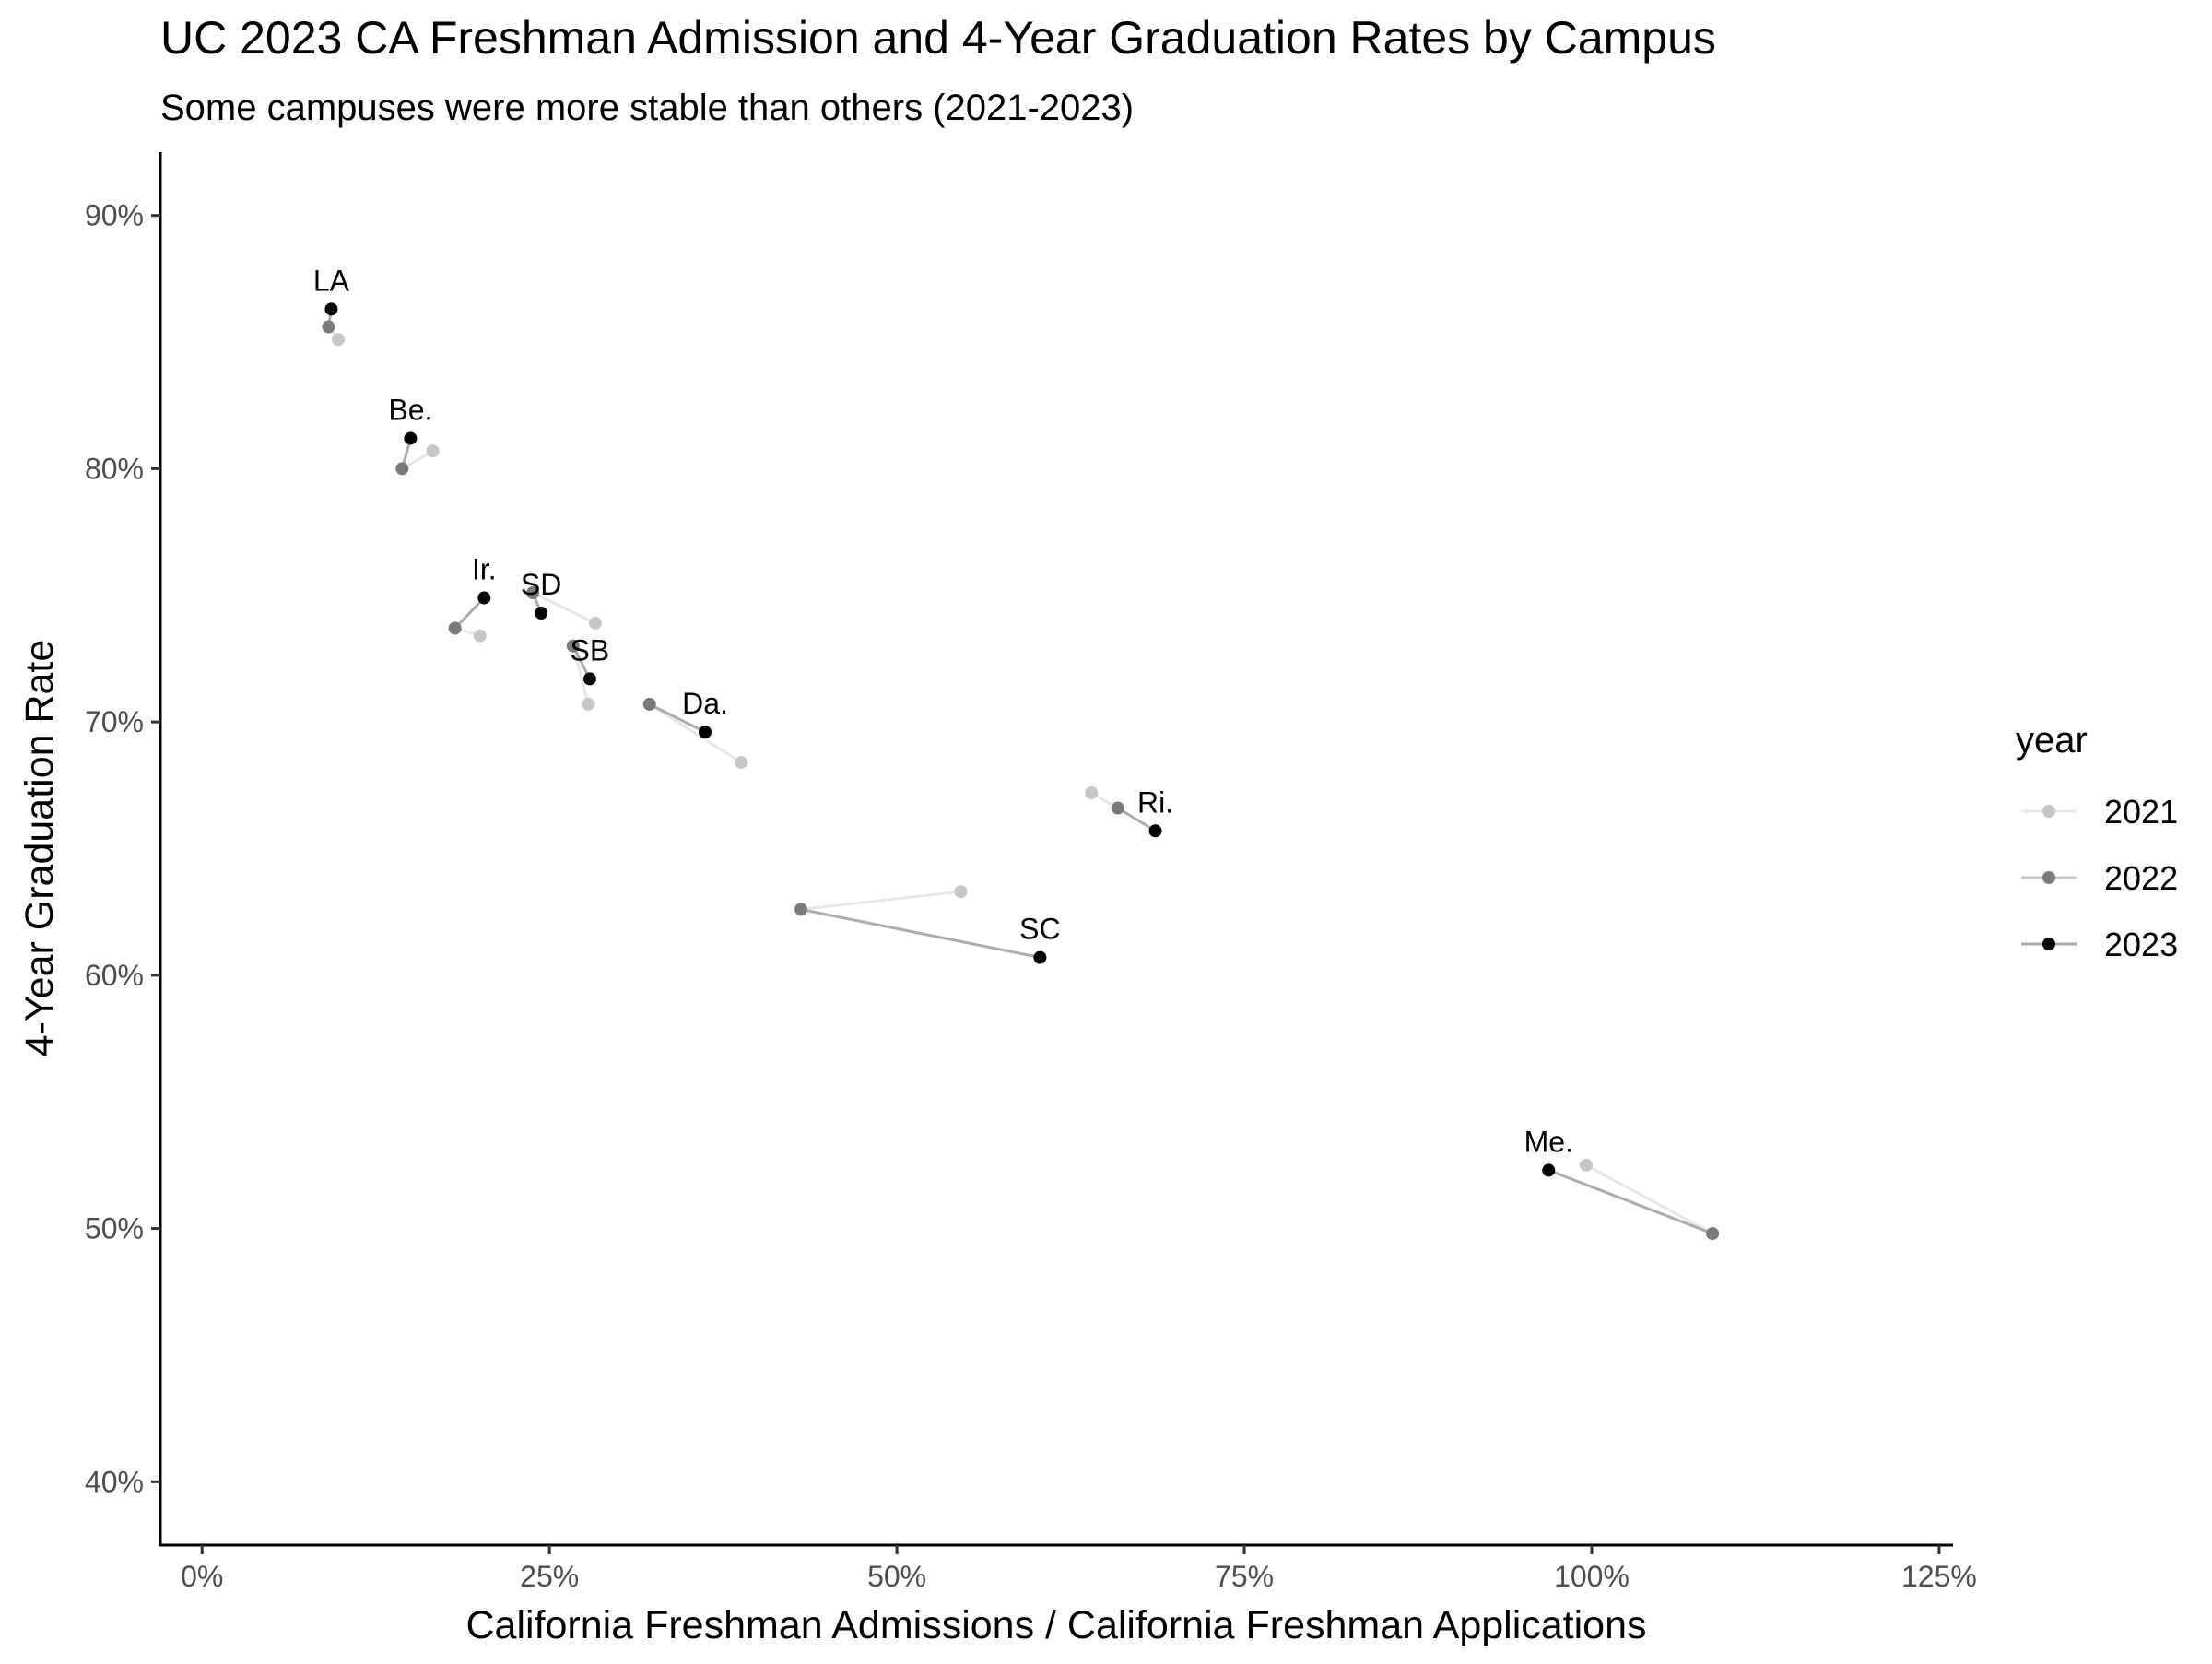 The image size is (2212, 1664). What do you see at coordinates (580, 675) in the screenshot?
I see `campus-sb-segment-2021-2022` at bounding box center [580, 675].